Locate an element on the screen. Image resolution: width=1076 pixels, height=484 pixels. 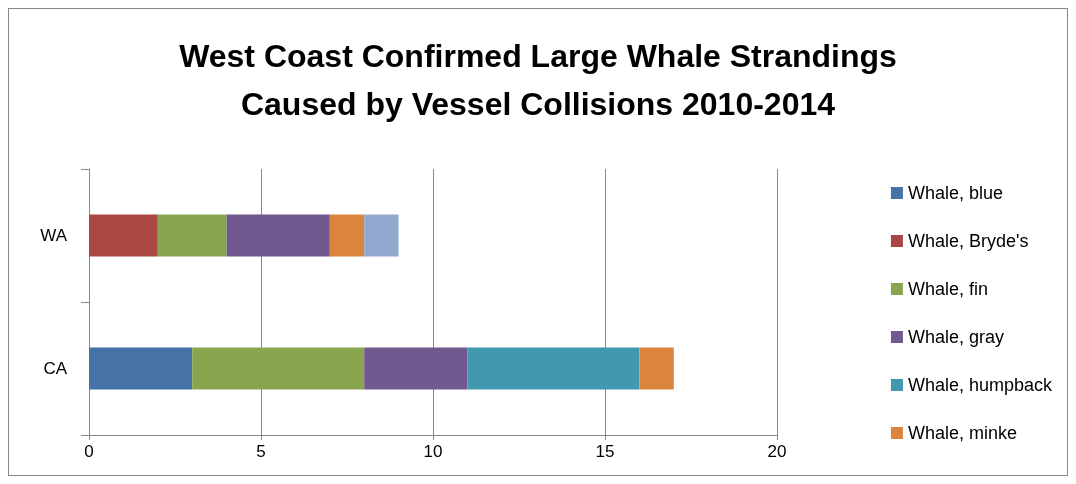
x-tick-label: 20 is located at coordinates (777, 451).